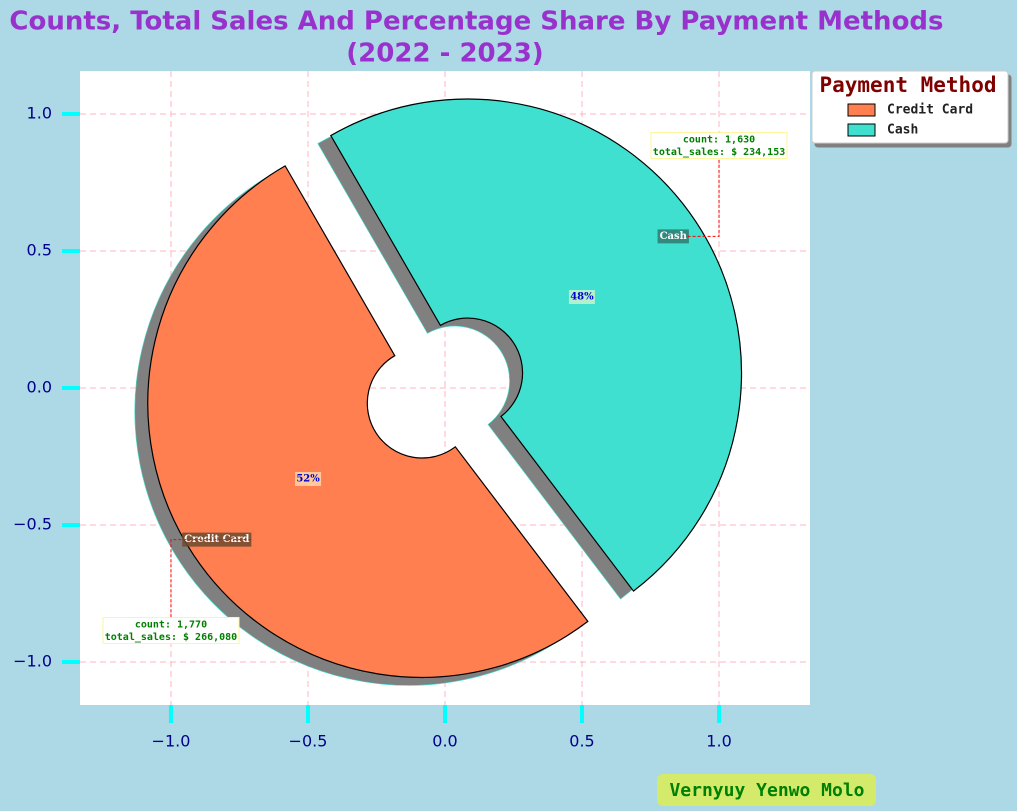  What do you see at coordinates (171, 741) in the screenshot?
I see `x-tick-label: −1.0` at bounding box center [171, 741].